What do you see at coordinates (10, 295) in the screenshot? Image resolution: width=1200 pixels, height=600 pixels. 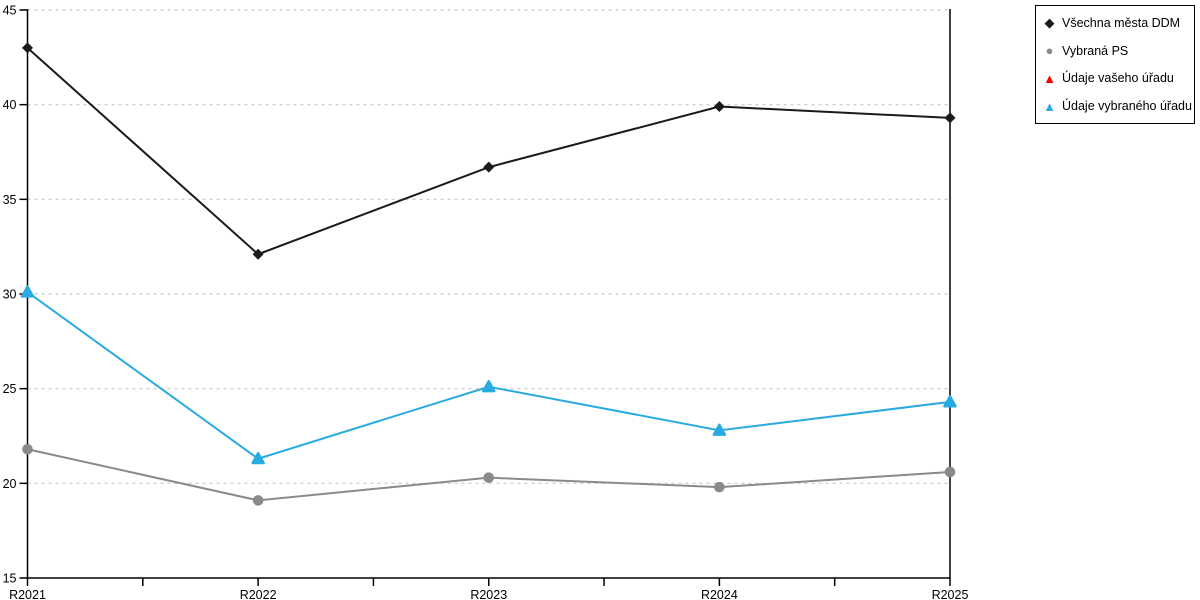 I see `y-tick-label: 30` at bounding box center [10, 295].